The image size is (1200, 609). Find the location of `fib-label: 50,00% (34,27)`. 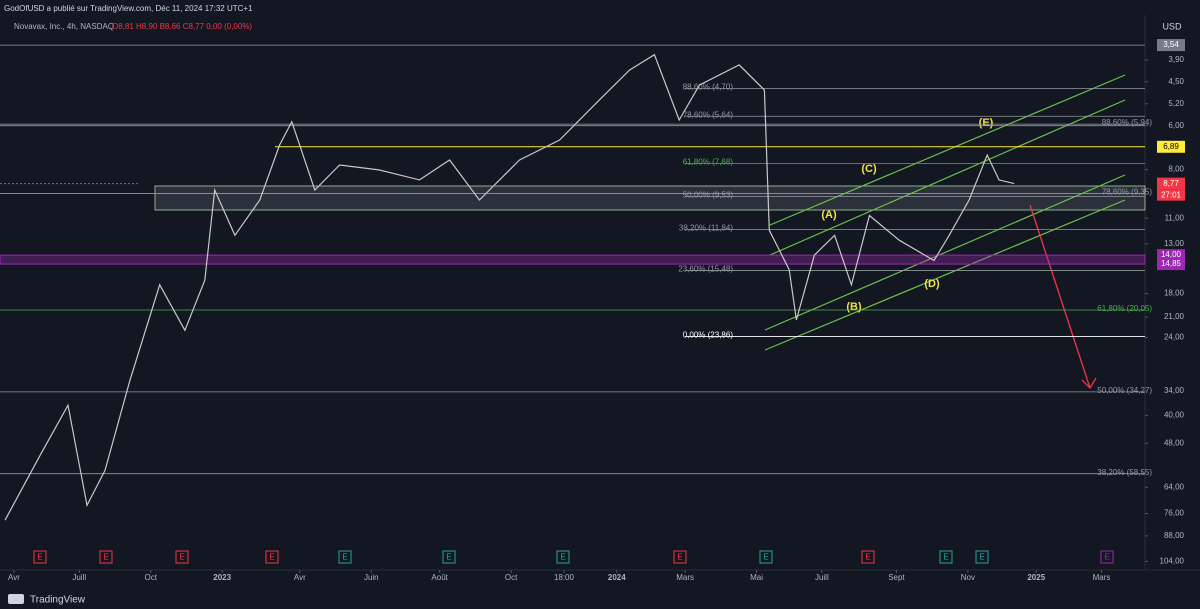

fib-label: 50,00% (34,27) is located at coordinates (1124, 390).